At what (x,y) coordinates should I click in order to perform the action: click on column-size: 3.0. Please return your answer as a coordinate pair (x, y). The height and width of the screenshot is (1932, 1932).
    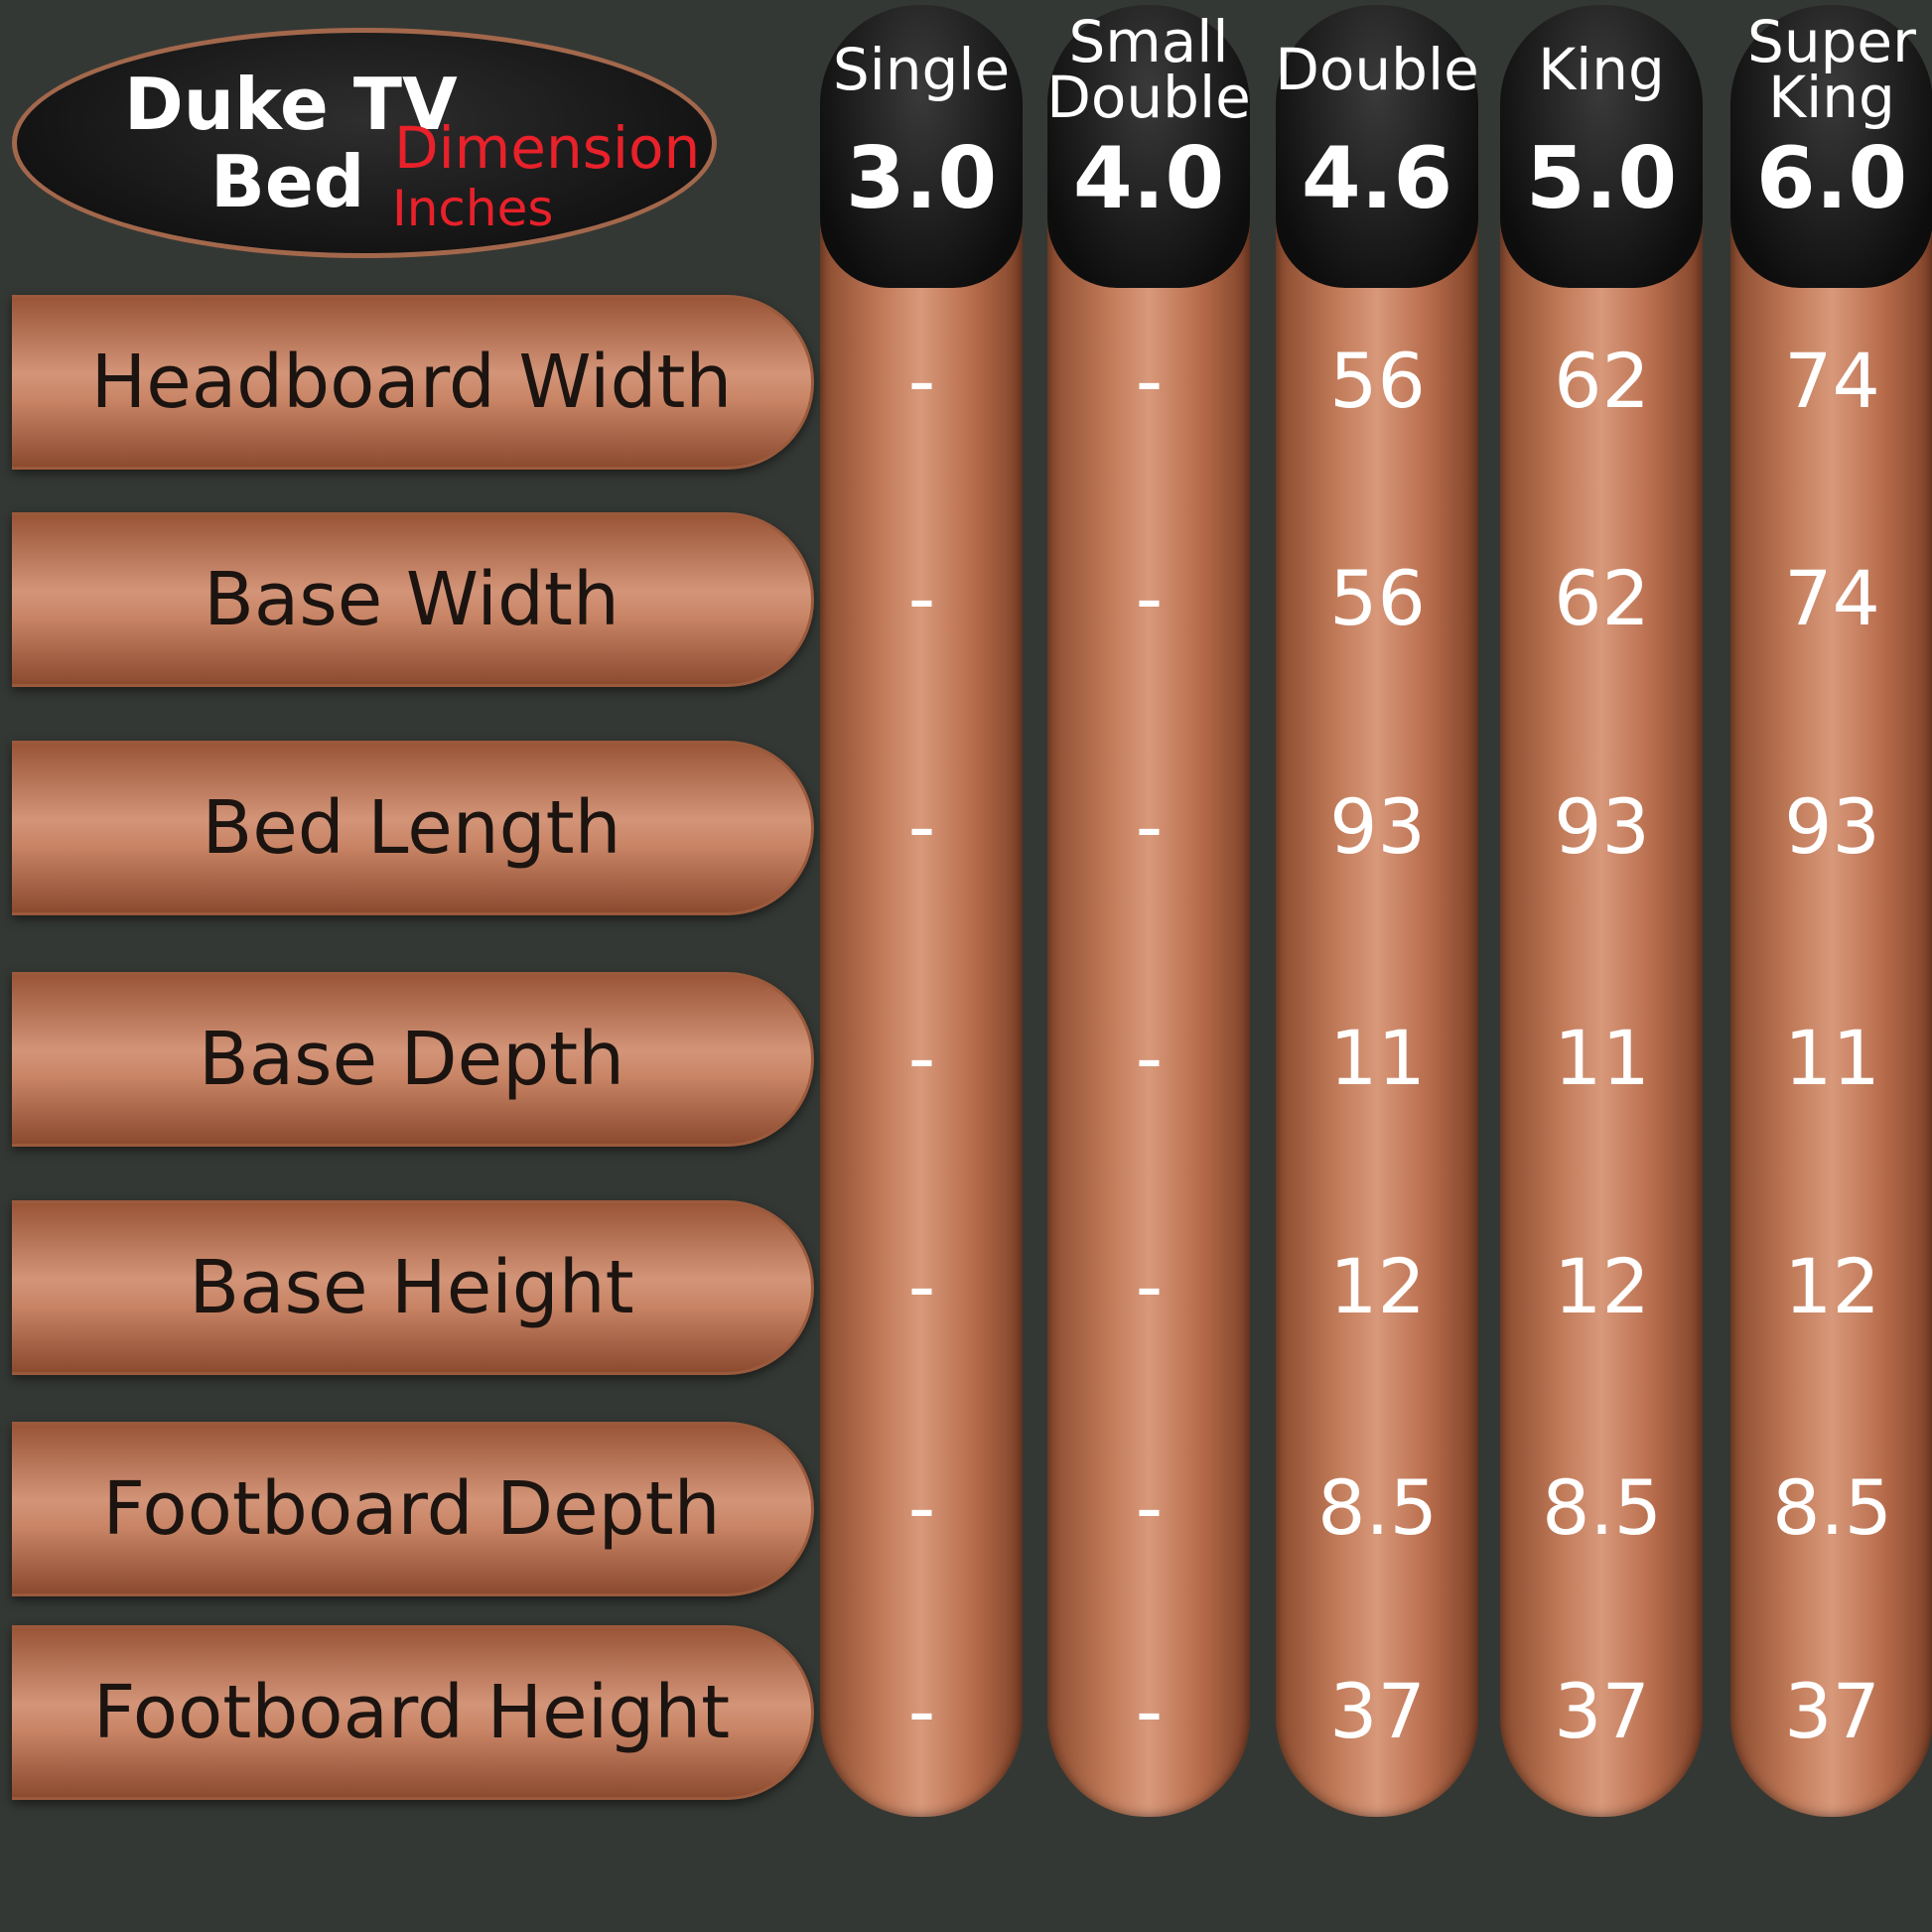
    Looking at the image, I should click on (922, 178).